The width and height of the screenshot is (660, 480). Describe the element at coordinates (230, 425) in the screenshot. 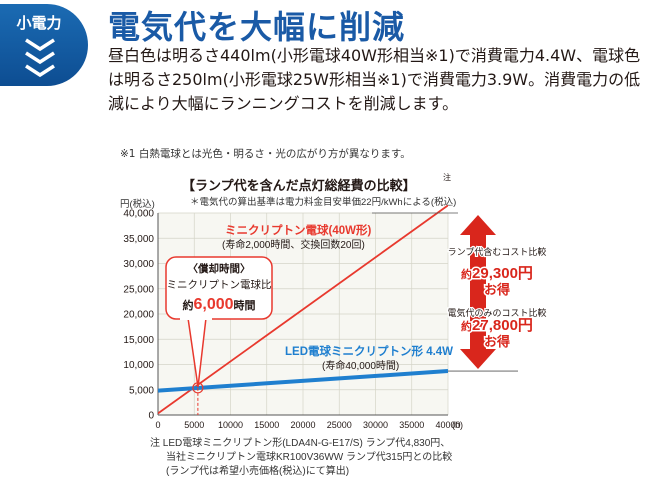

I see `x-tick-label: 10000` at that location.